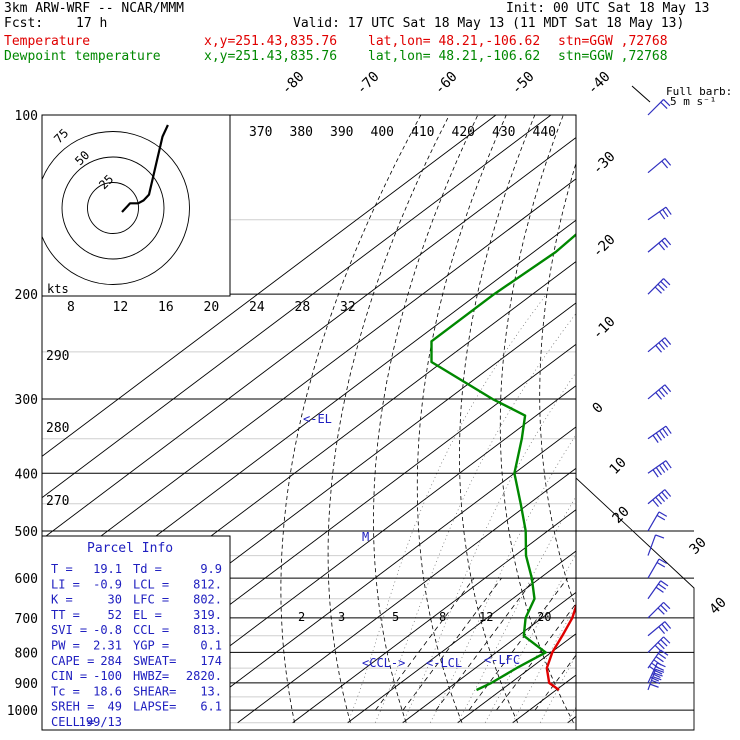 The width and height of the screenshot is (740, 740). Describe the element at coordinates (604, 246) in the screenshot. I see `isotherm-label: -20` at that location.